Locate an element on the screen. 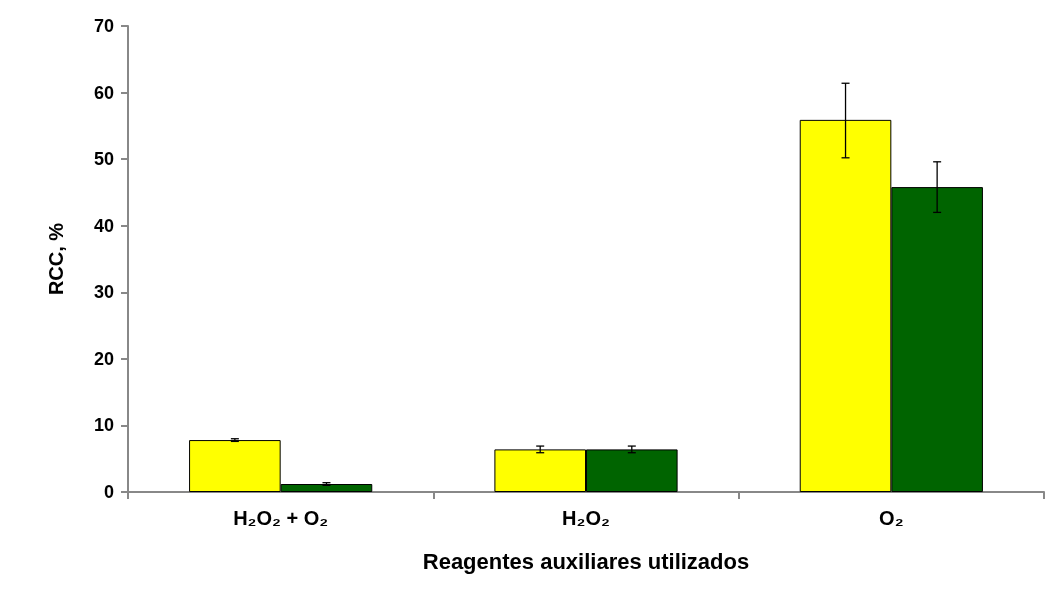 The image size is (1056, 592). y-axis-title: RCC, % is located at coordinates (56, 259).